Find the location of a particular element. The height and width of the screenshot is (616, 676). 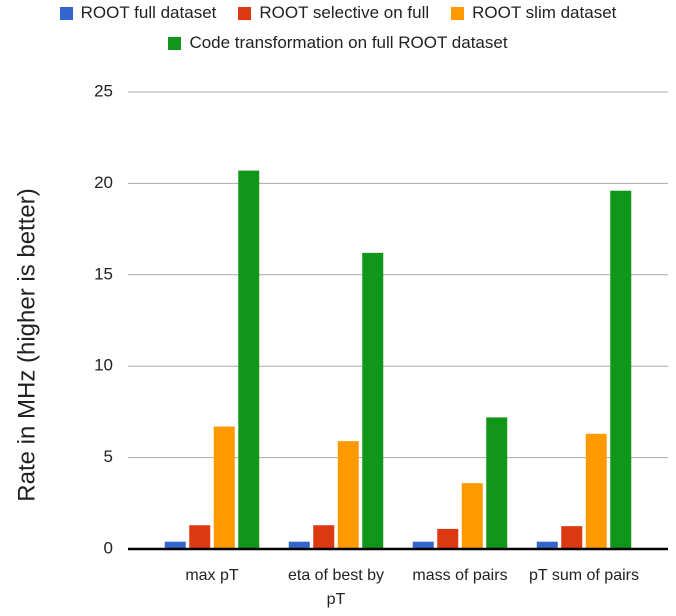

y-tick-label: 20 is located at coordinates (103, 182).